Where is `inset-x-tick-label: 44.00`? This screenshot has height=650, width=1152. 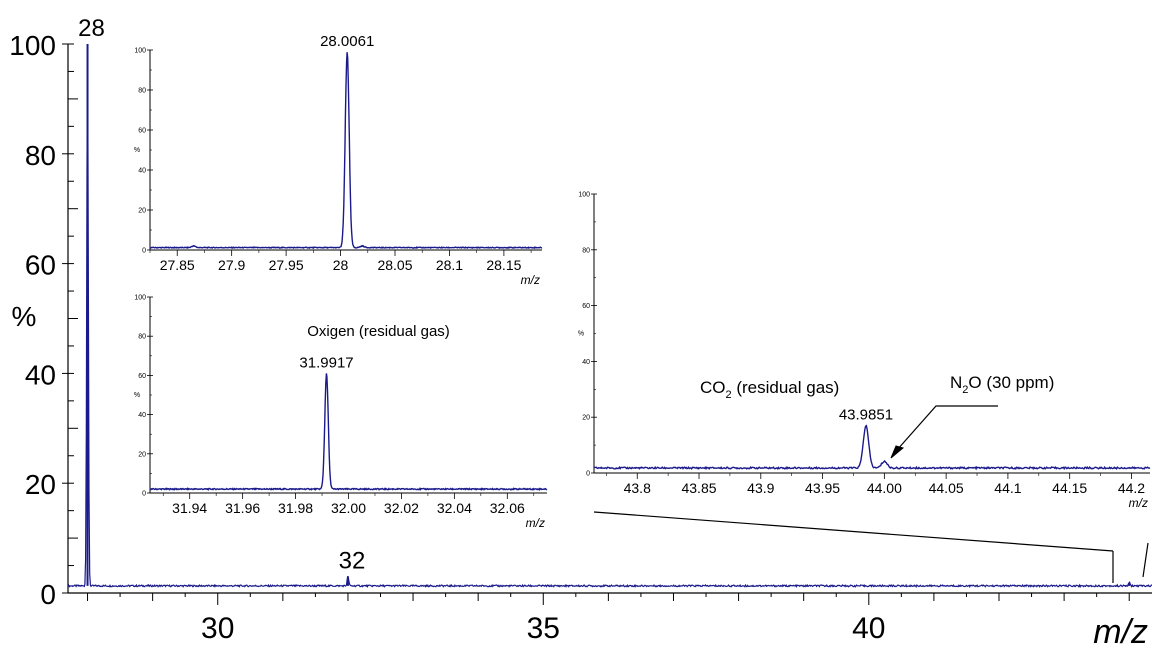
inset-x-tick-label: 44.00 is located at coordinates (884, 488).